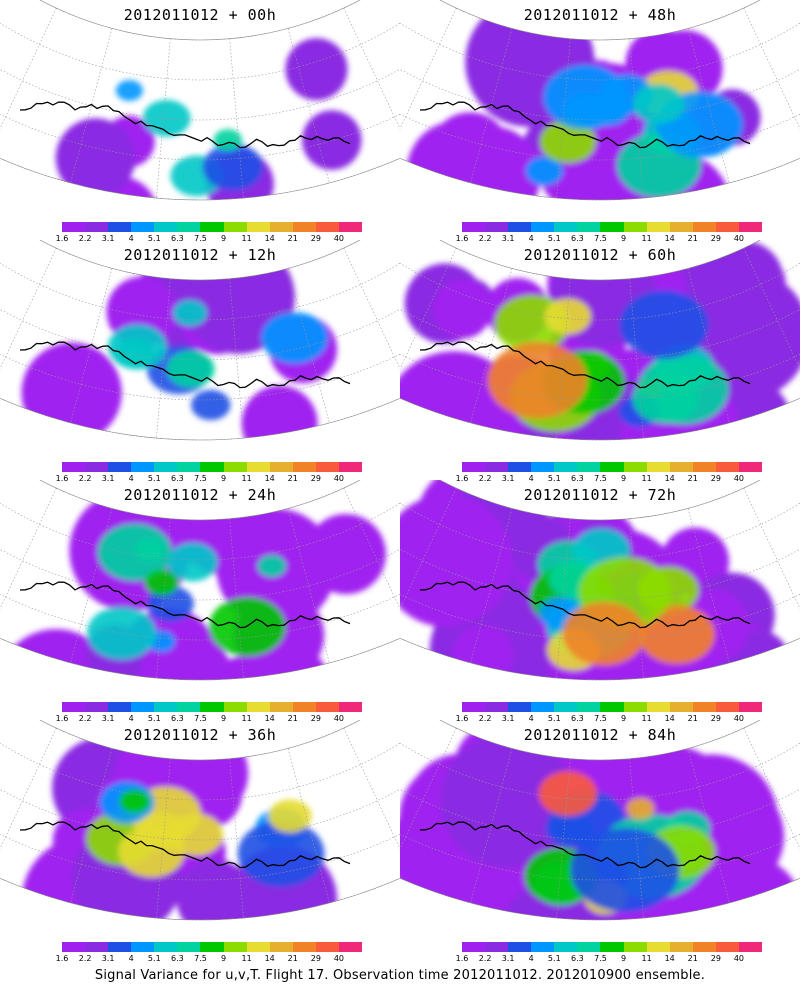 Image resolution: width=800 pixels, height=1000 pixels. I want to click on colorbar-tick-label: 4, so click(531, 718).